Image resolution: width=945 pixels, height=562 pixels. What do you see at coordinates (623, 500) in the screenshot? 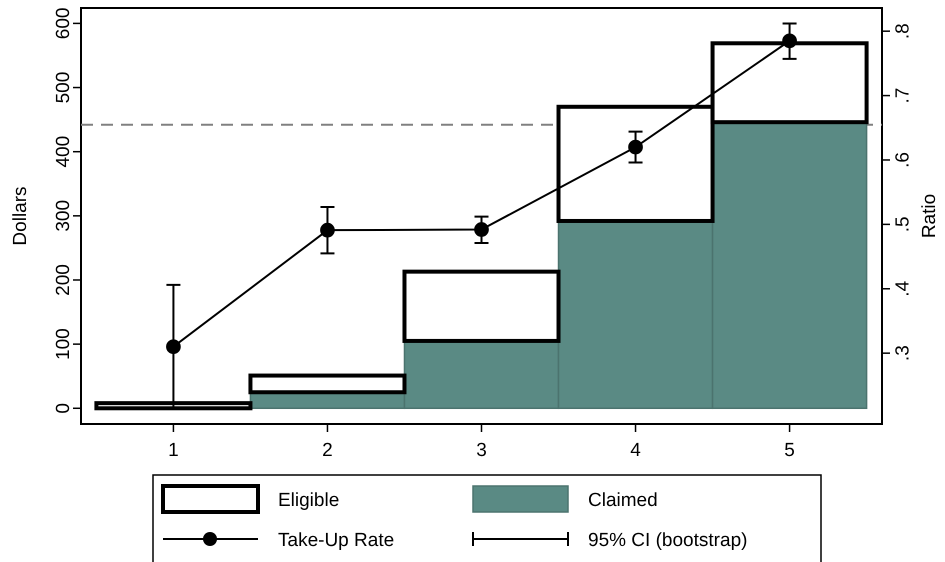
I see `legend-label: Claimed` at bounding box center [623, 500].